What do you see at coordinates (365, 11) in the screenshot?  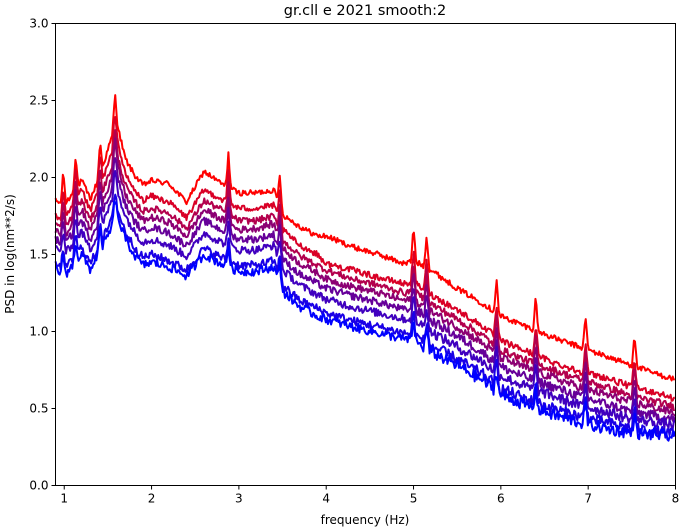 I see `chart-title: gr.cll e 2021 smooth:2` at bounding box center [365, 11].